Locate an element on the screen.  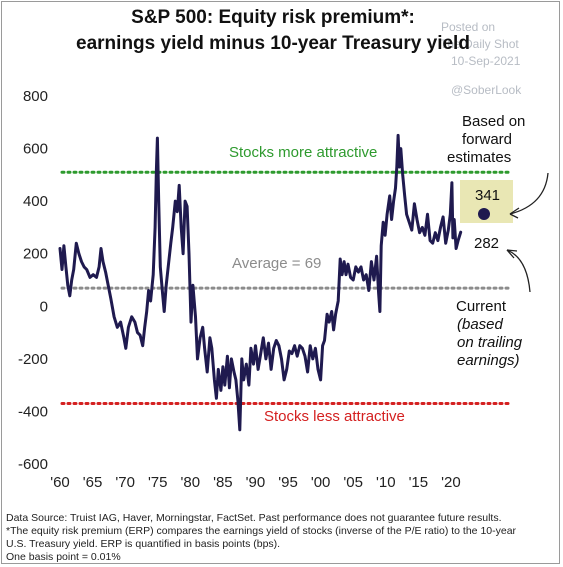
watermark-handle: @SoberLook is located at coordinates (486, 90).